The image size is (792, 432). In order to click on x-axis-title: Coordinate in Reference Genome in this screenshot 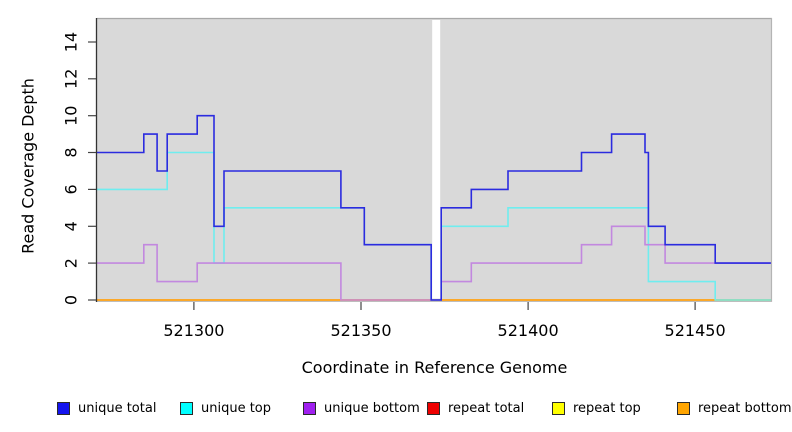, I will do `click(434, 367)`.